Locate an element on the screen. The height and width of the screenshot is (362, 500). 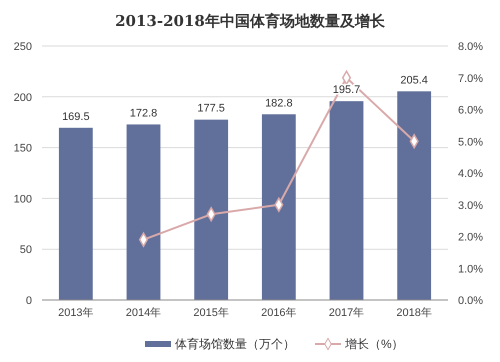
chart-title: 2013-2018年中国体育场地数量及增长 is located at coordinates (250, 21).